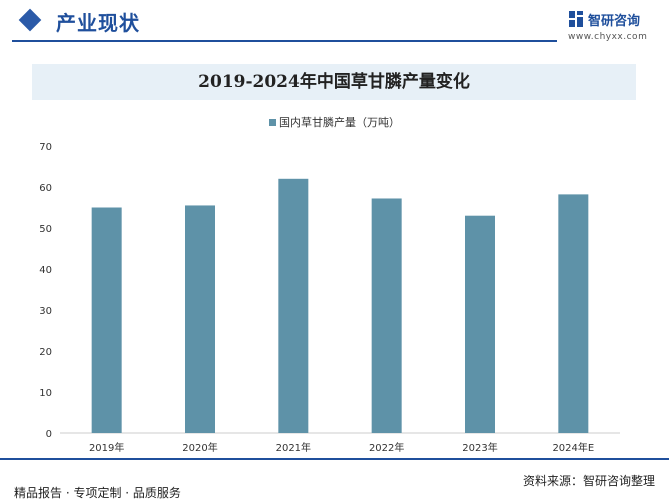 Image resolution: width=669 pixels, height=503 pixels. Describe the element at coordinates (45, 229) in the screenshot. I see `y-tick-label: 50` at that location.